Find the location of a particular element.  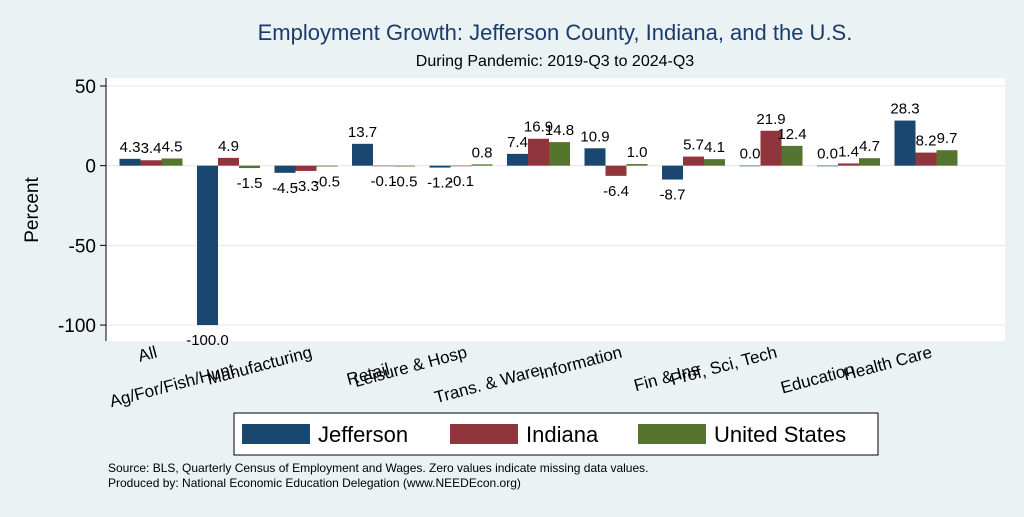

bar-value-label: 7.4 is located at coordinates (517, 142).